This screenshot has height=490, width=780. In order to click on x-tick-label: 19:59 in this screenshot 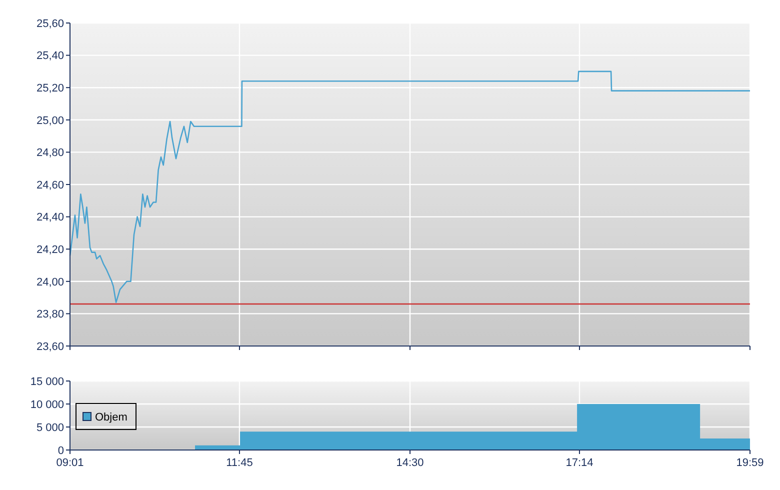, I will do `click(750, 463)`.